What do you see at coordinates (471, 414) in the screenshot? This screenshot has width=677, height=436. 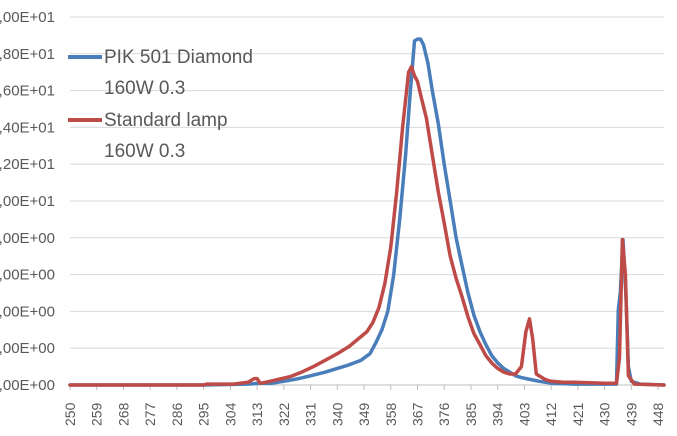 I see `x-tick-label: 385` at bounding box center [471, 414].